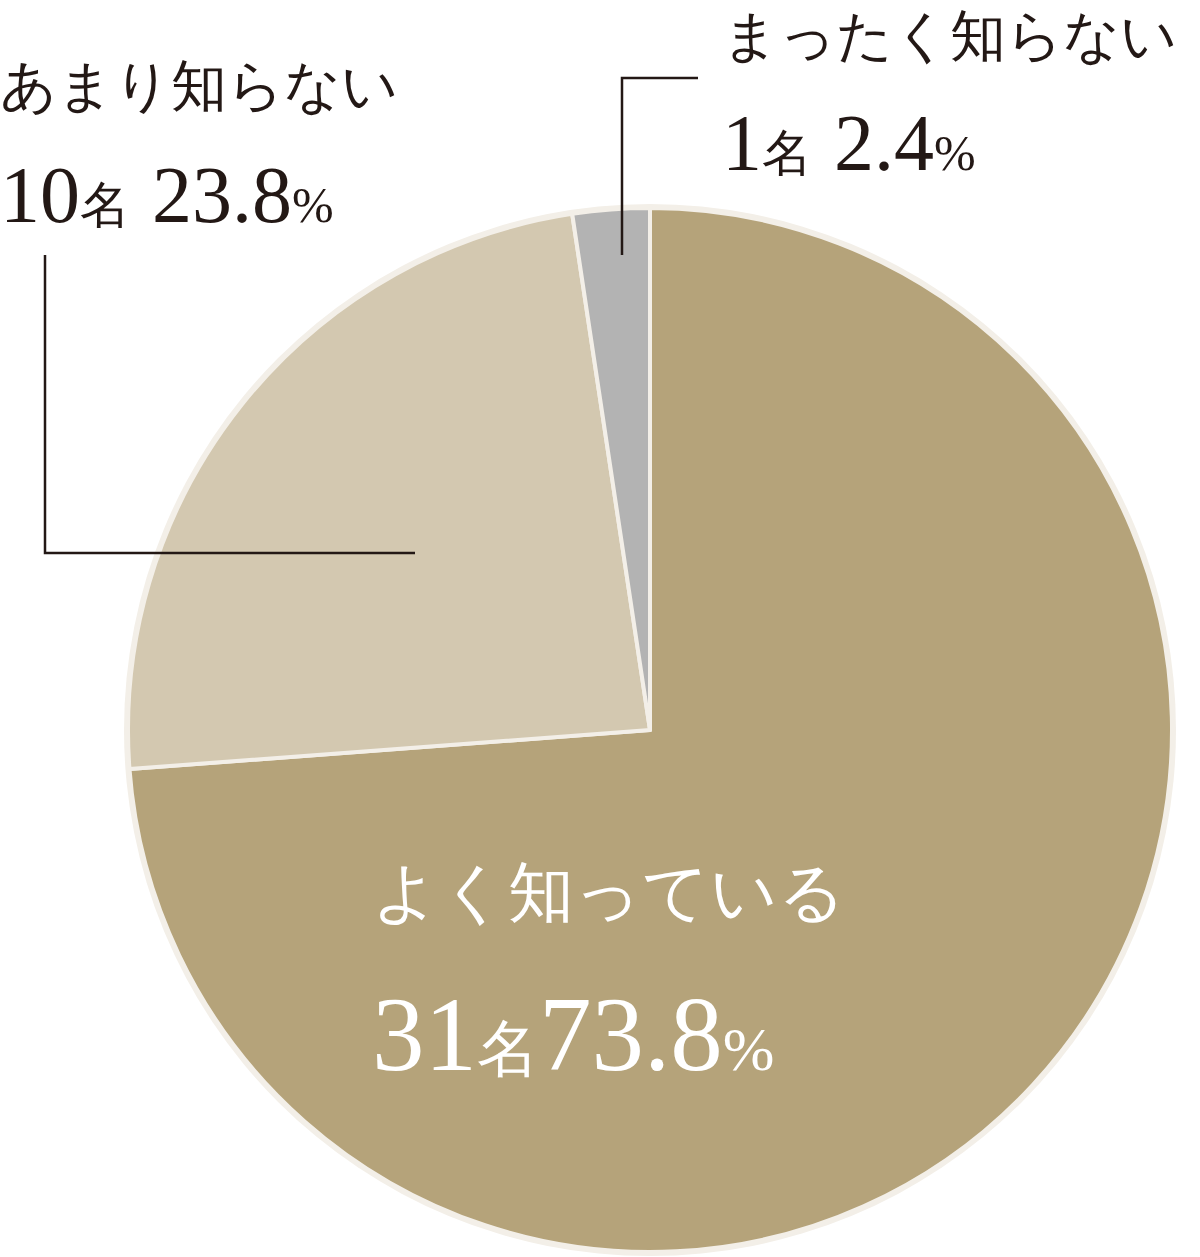 This screenshot has height=1257, width=1200. Describe the element at coordinates (949, 36) in the screenshot. I see `slice-label: まったく知らない` at that location.